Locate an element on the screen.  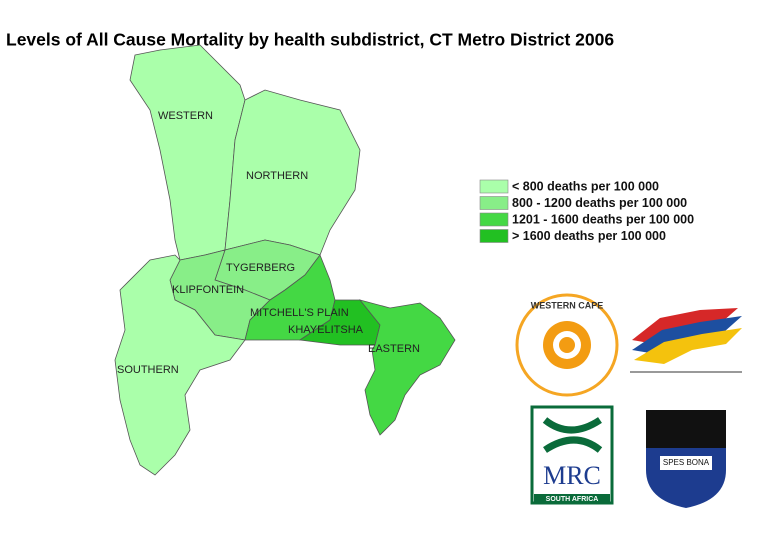
region-label: EASTERN is located at coordinates (394, 349).